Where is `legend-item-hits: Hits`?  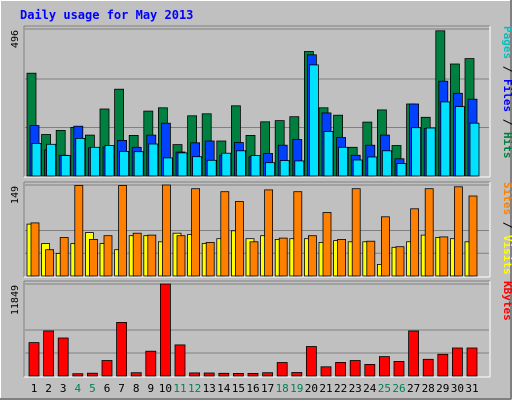 legend-item-hits: Hits is located at coordinates (506, 145).